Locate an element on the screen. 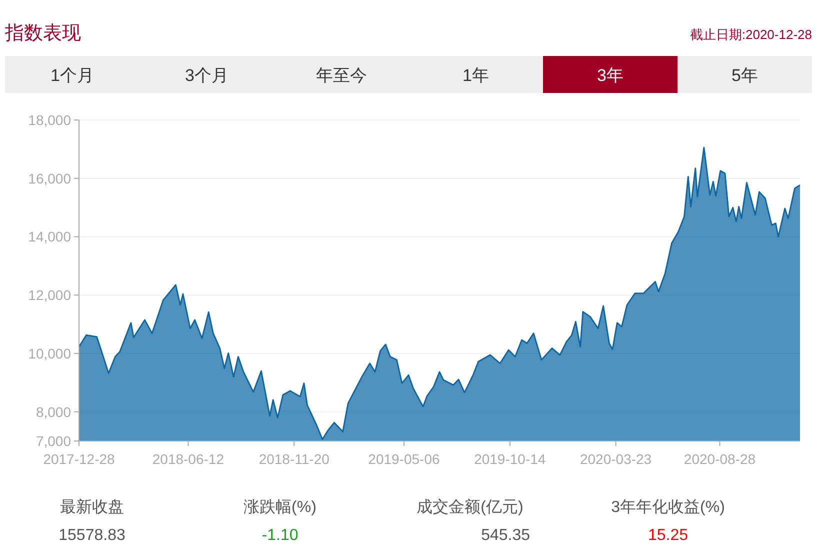  text: 545.35 is located at coordinates (505, 535).